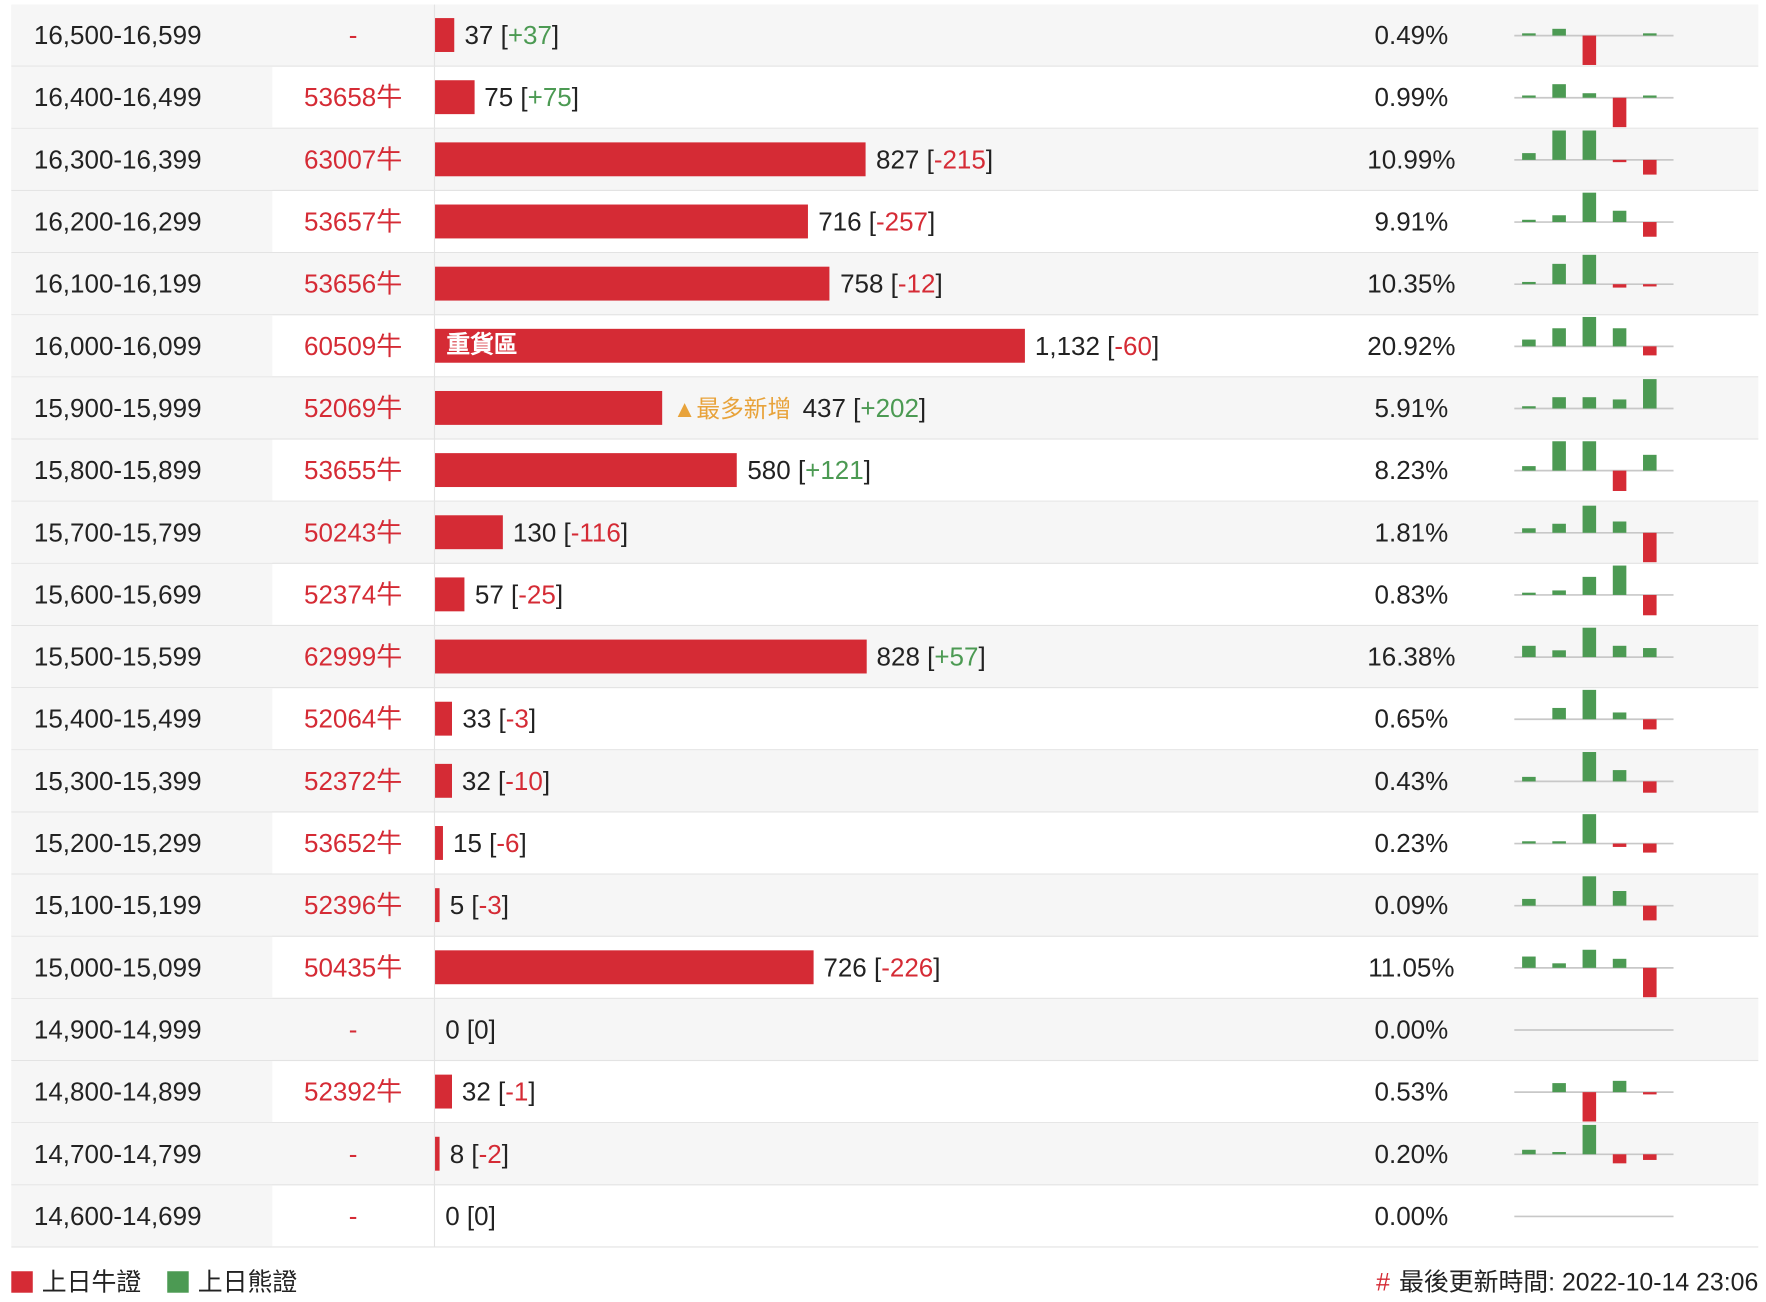 The image size is (1766, 1302). I want to click on change: -116, so click(596, 532).